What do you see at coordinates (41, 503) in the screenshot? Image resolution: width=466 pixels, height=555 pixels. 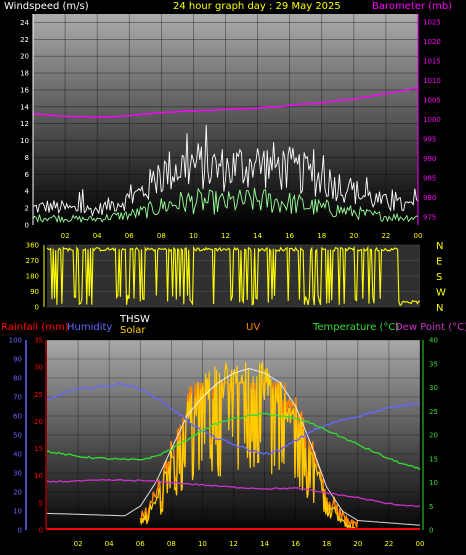 I see `rainfall-tick-label: 5` at bounding box center [41, 503].